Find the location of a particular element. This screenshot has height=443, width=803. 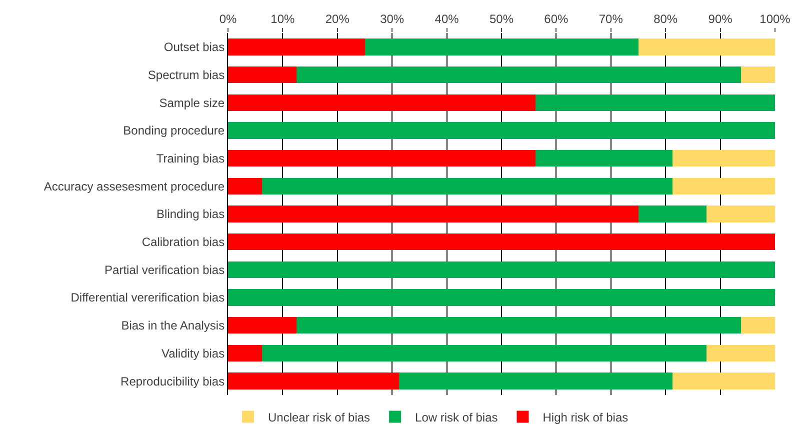

y-tick-label: Accuracy assesesment procedure is located at coordinates (134, 186).